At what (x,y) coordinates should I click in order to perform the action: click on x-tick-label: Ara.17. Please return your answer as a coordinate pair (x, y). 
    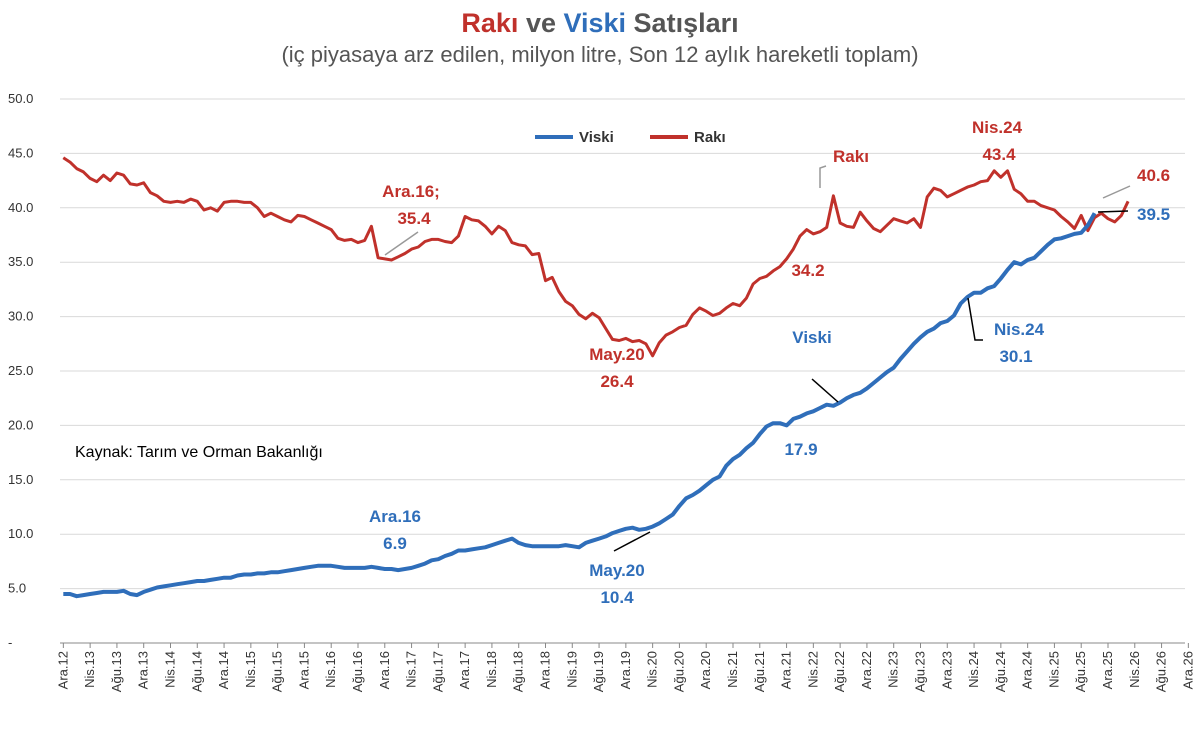
    Looking at the image, I should click on (464, 670).